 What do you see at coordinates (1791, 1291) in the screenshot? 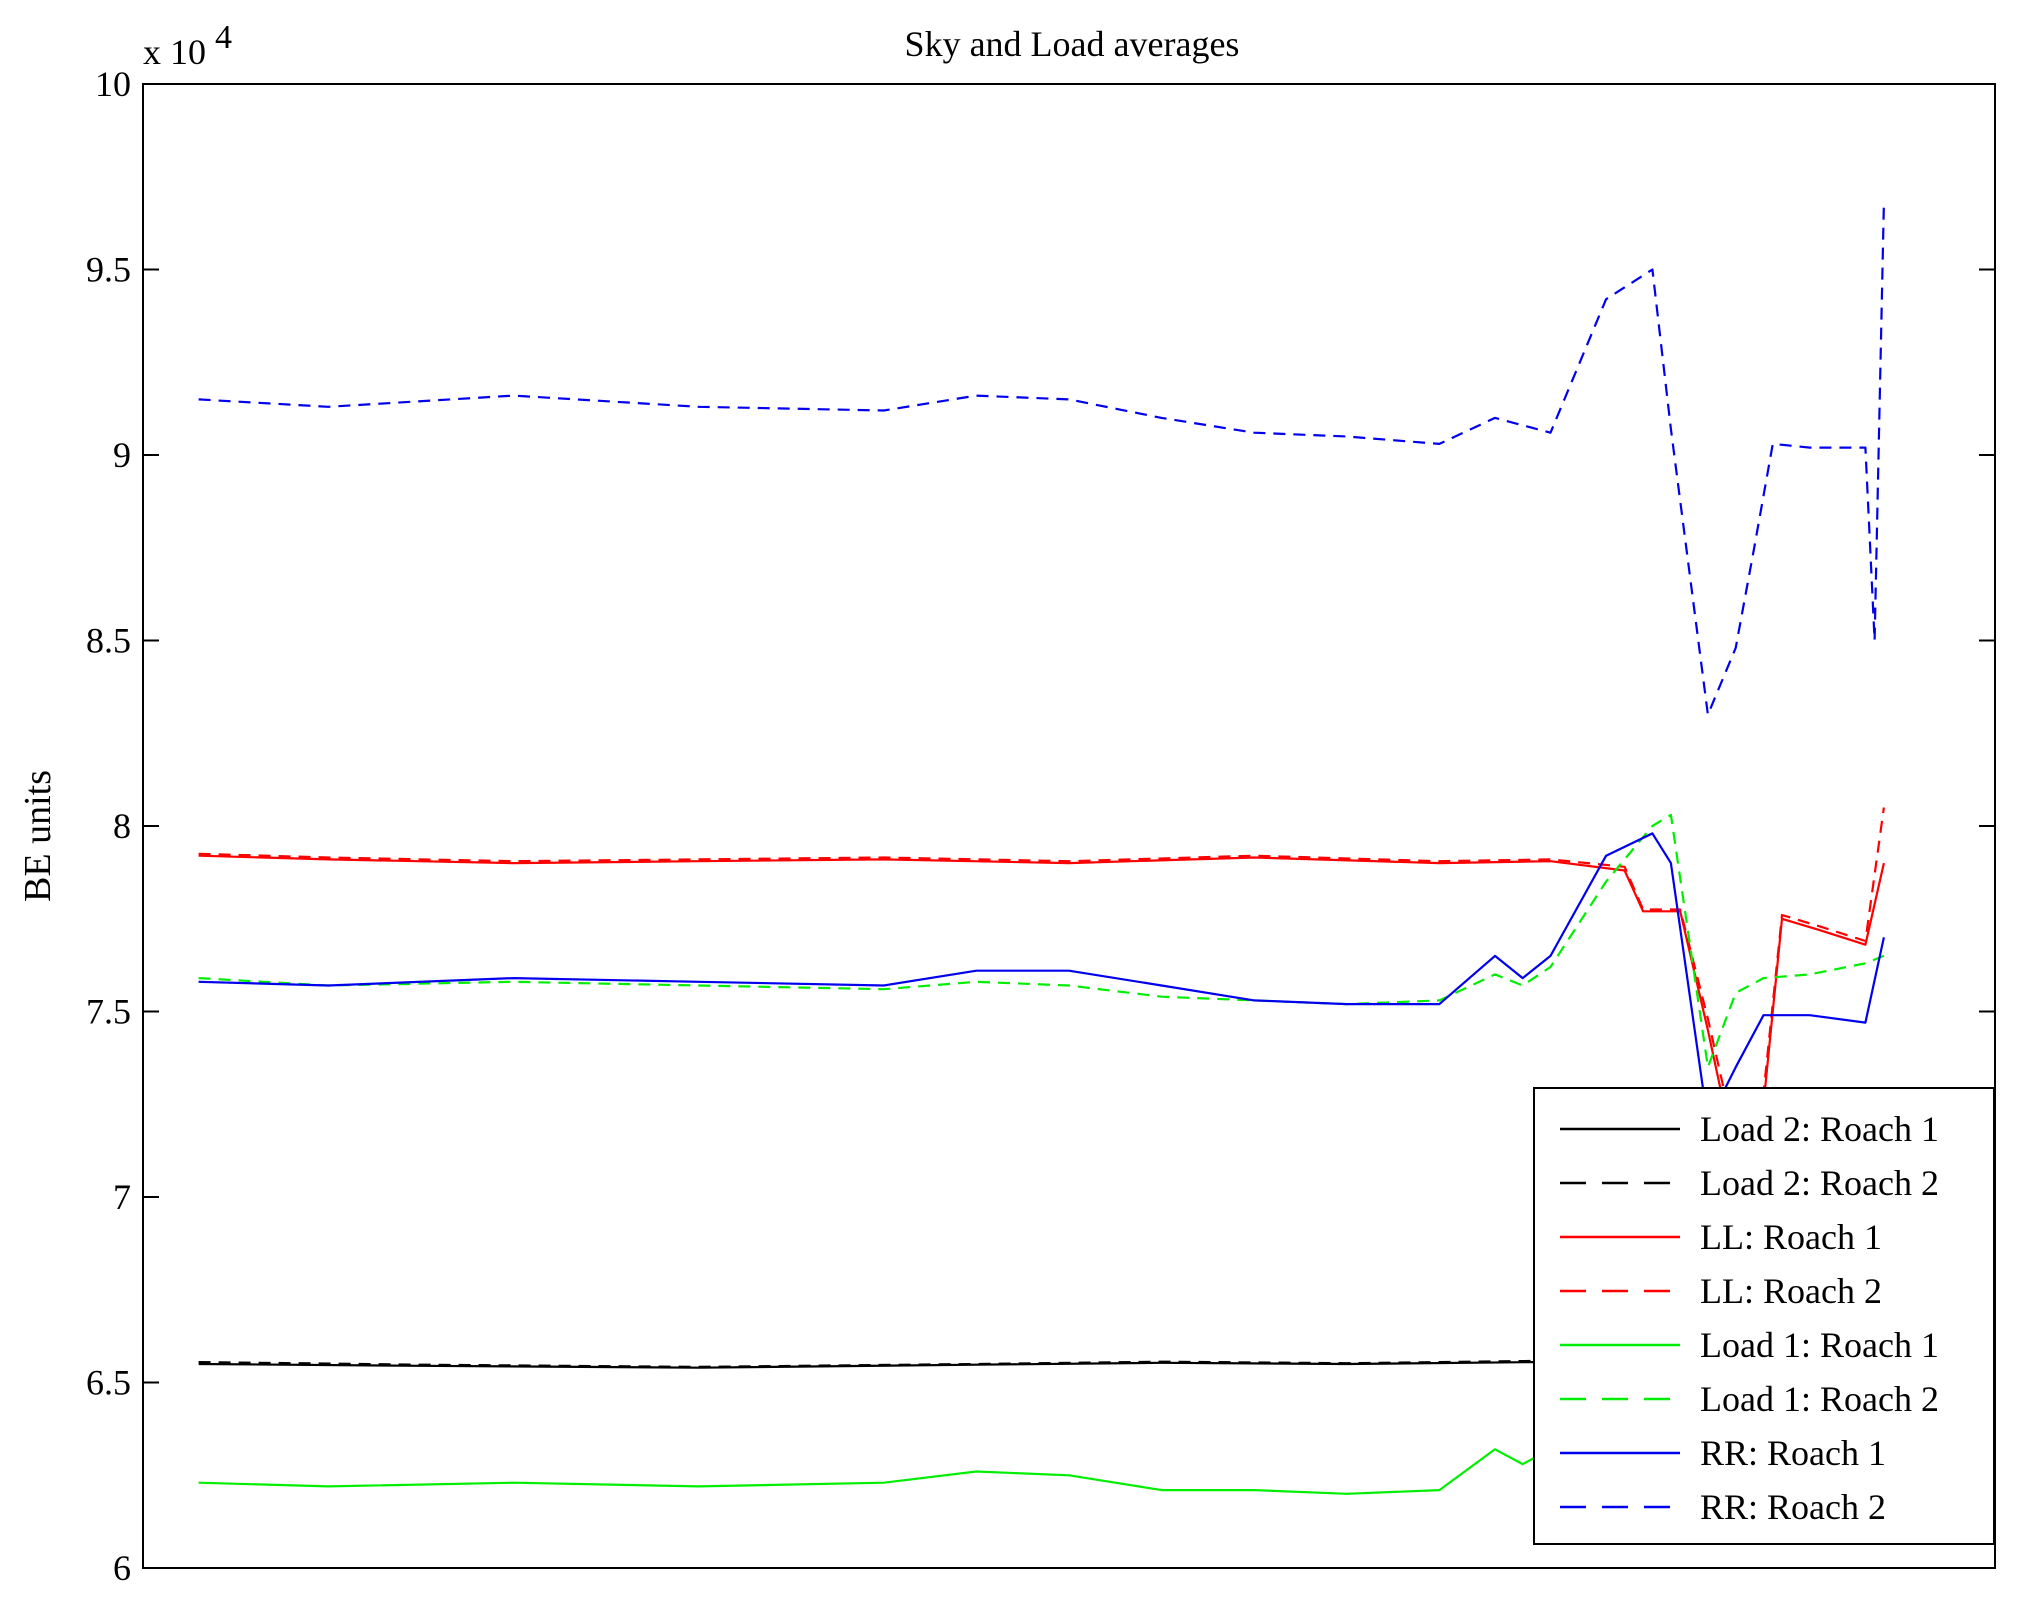
I see `legend-label: LL: Roach 2` at bounding box center [1791, 1291].